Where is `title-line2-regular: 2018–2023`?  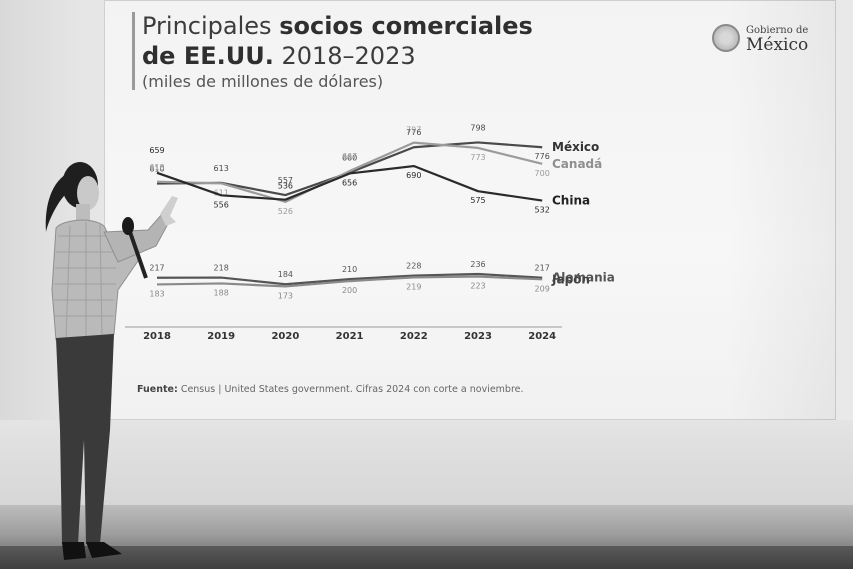 title-line2-regular: 2018–2023 is located at coordinates (348, 56).